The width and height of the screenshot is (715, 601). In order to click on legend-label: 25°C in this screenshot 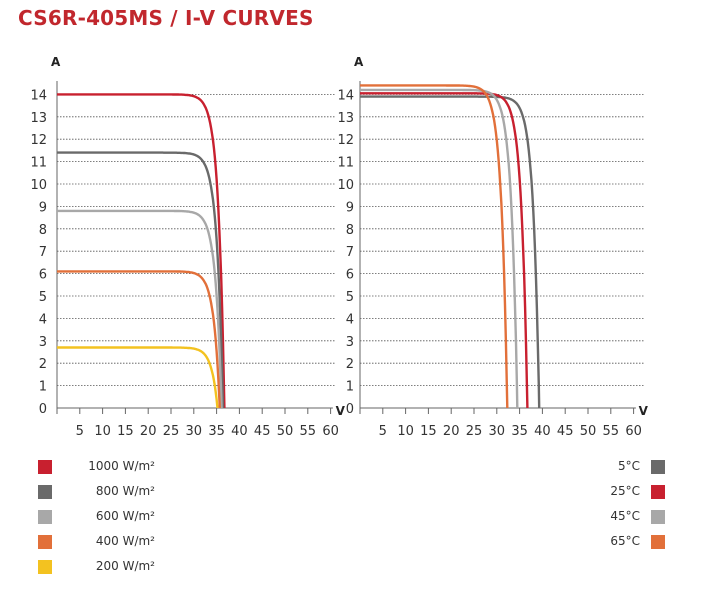, I will do `click(625, 491)`.